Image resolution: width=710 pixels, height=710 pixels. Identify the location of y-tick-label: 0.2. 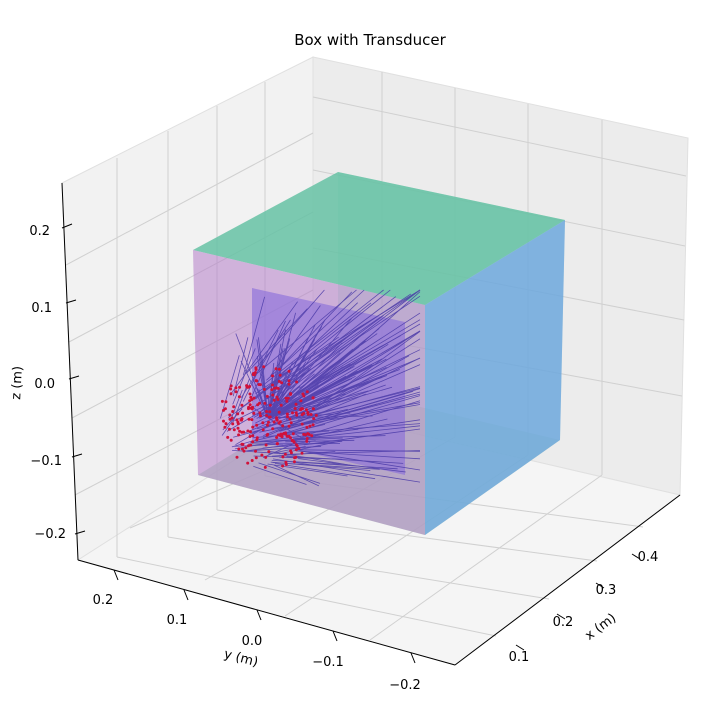
(103, 600).